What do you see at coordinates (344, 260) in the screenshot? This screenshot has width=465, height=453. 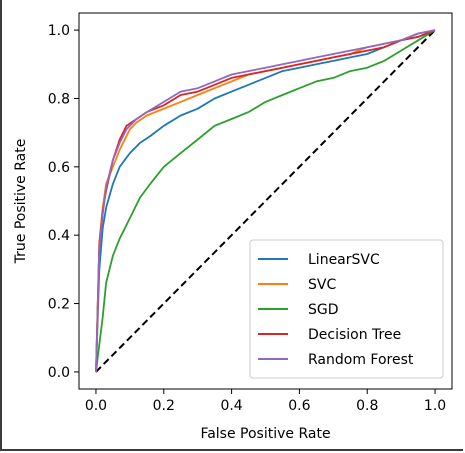 I see `legend-label-linearsvc: LinearSVC` at bounding box center [344, 260].